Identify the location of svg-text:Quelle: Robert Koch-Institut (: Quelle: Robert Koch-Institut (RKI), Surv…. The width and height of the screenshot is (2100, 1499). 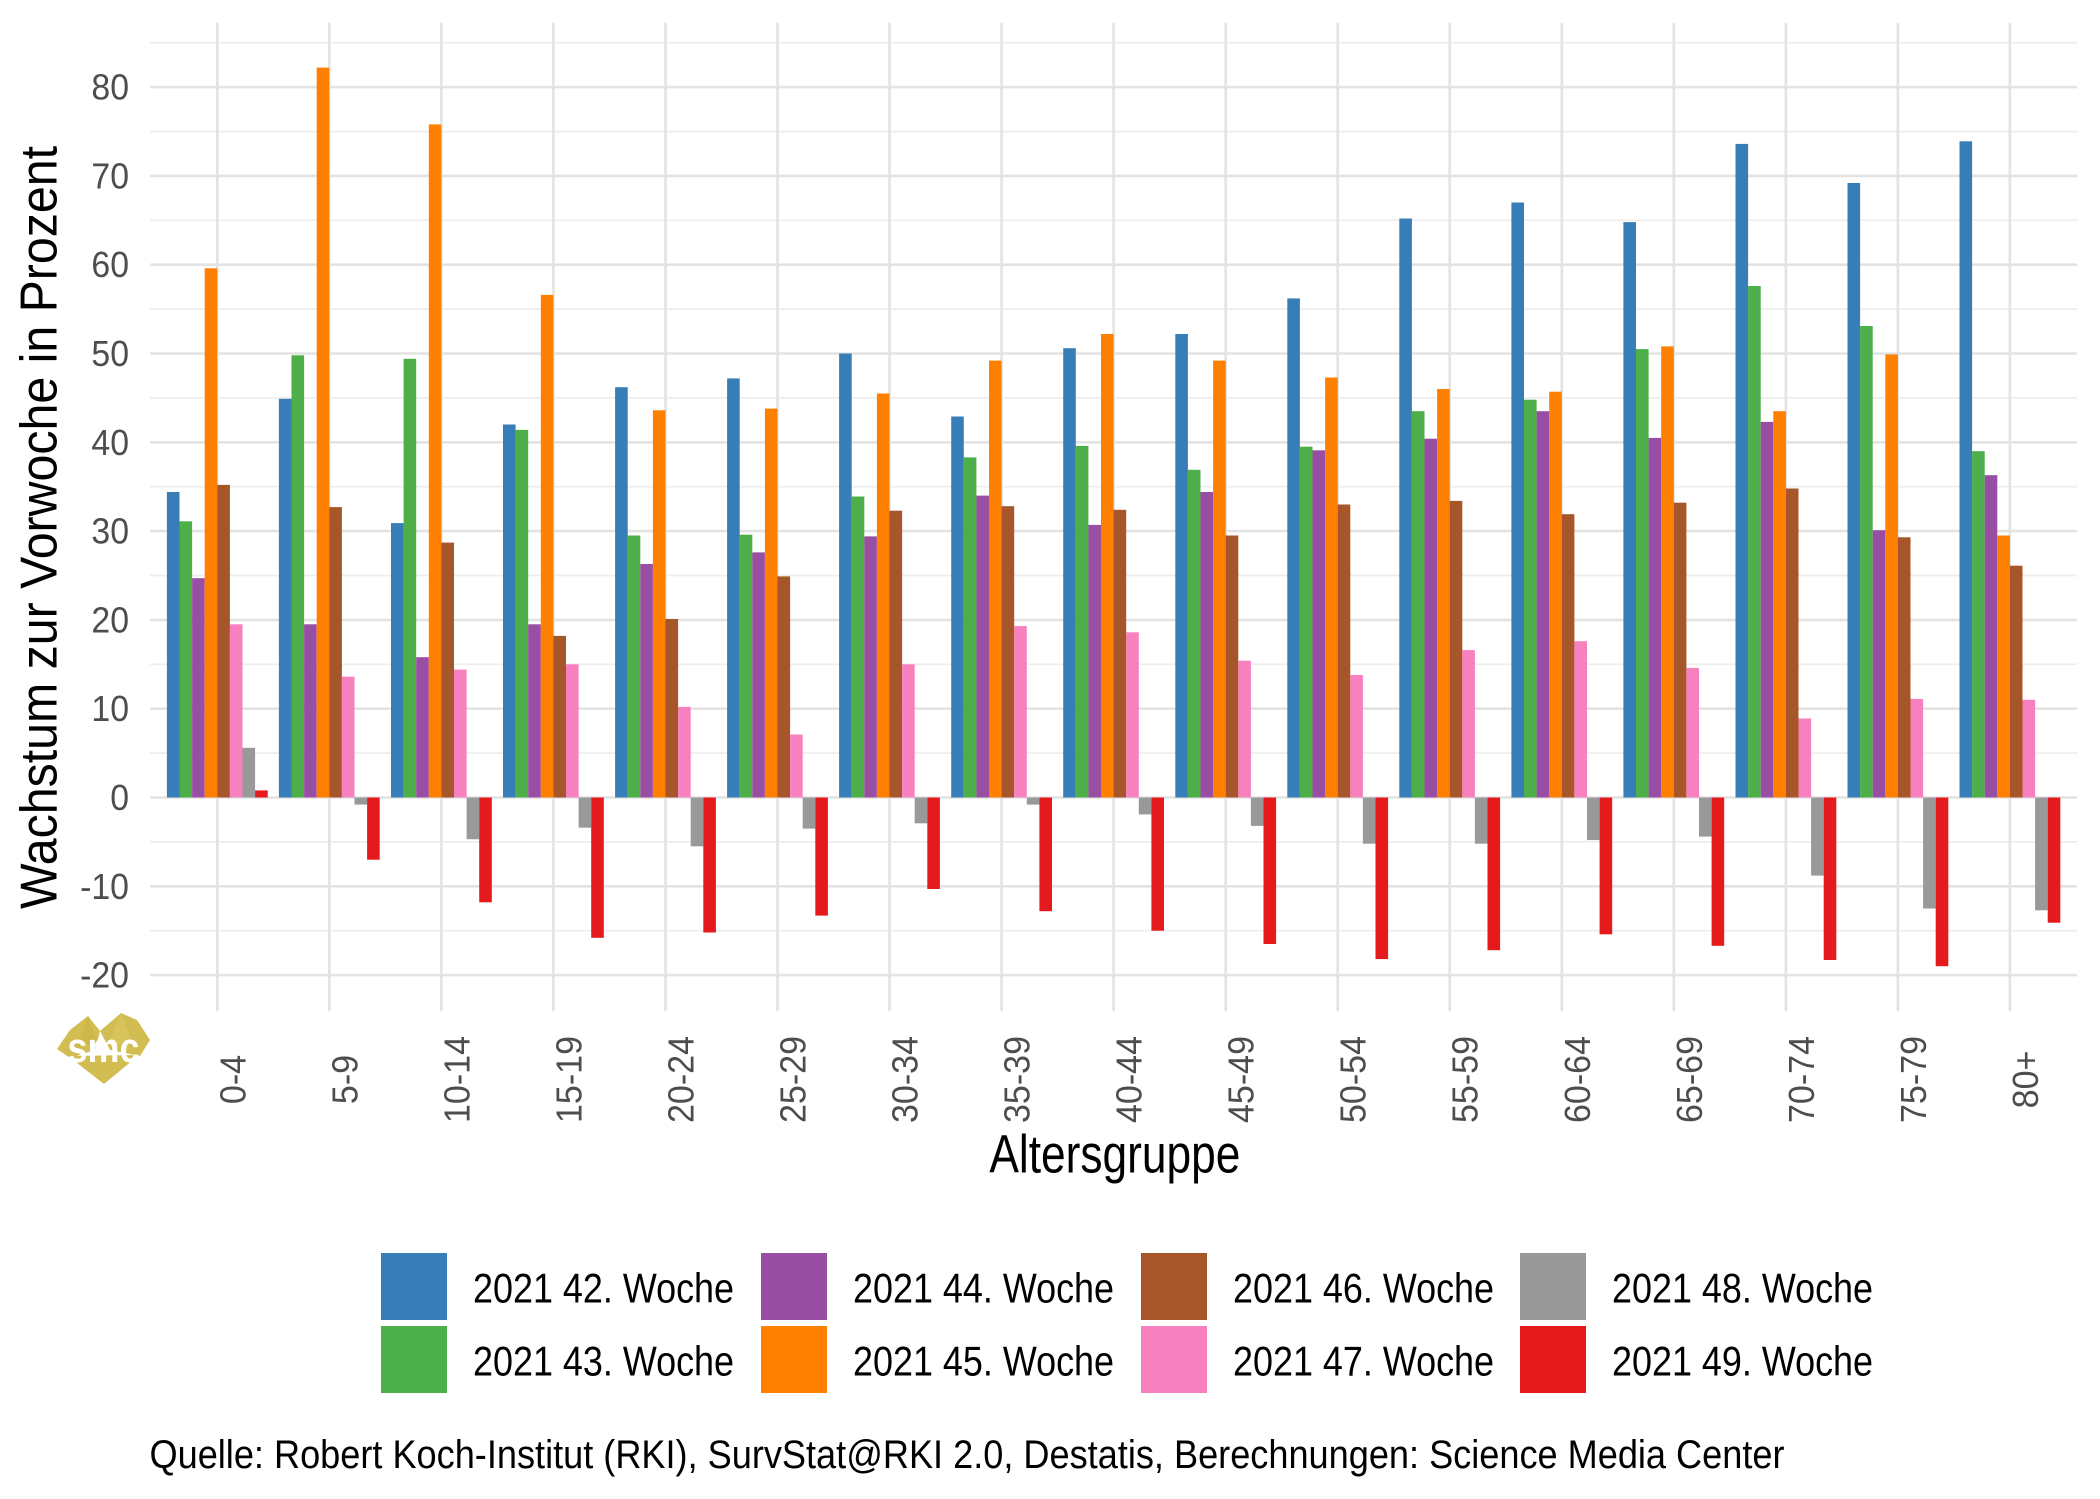
(967, 1455).